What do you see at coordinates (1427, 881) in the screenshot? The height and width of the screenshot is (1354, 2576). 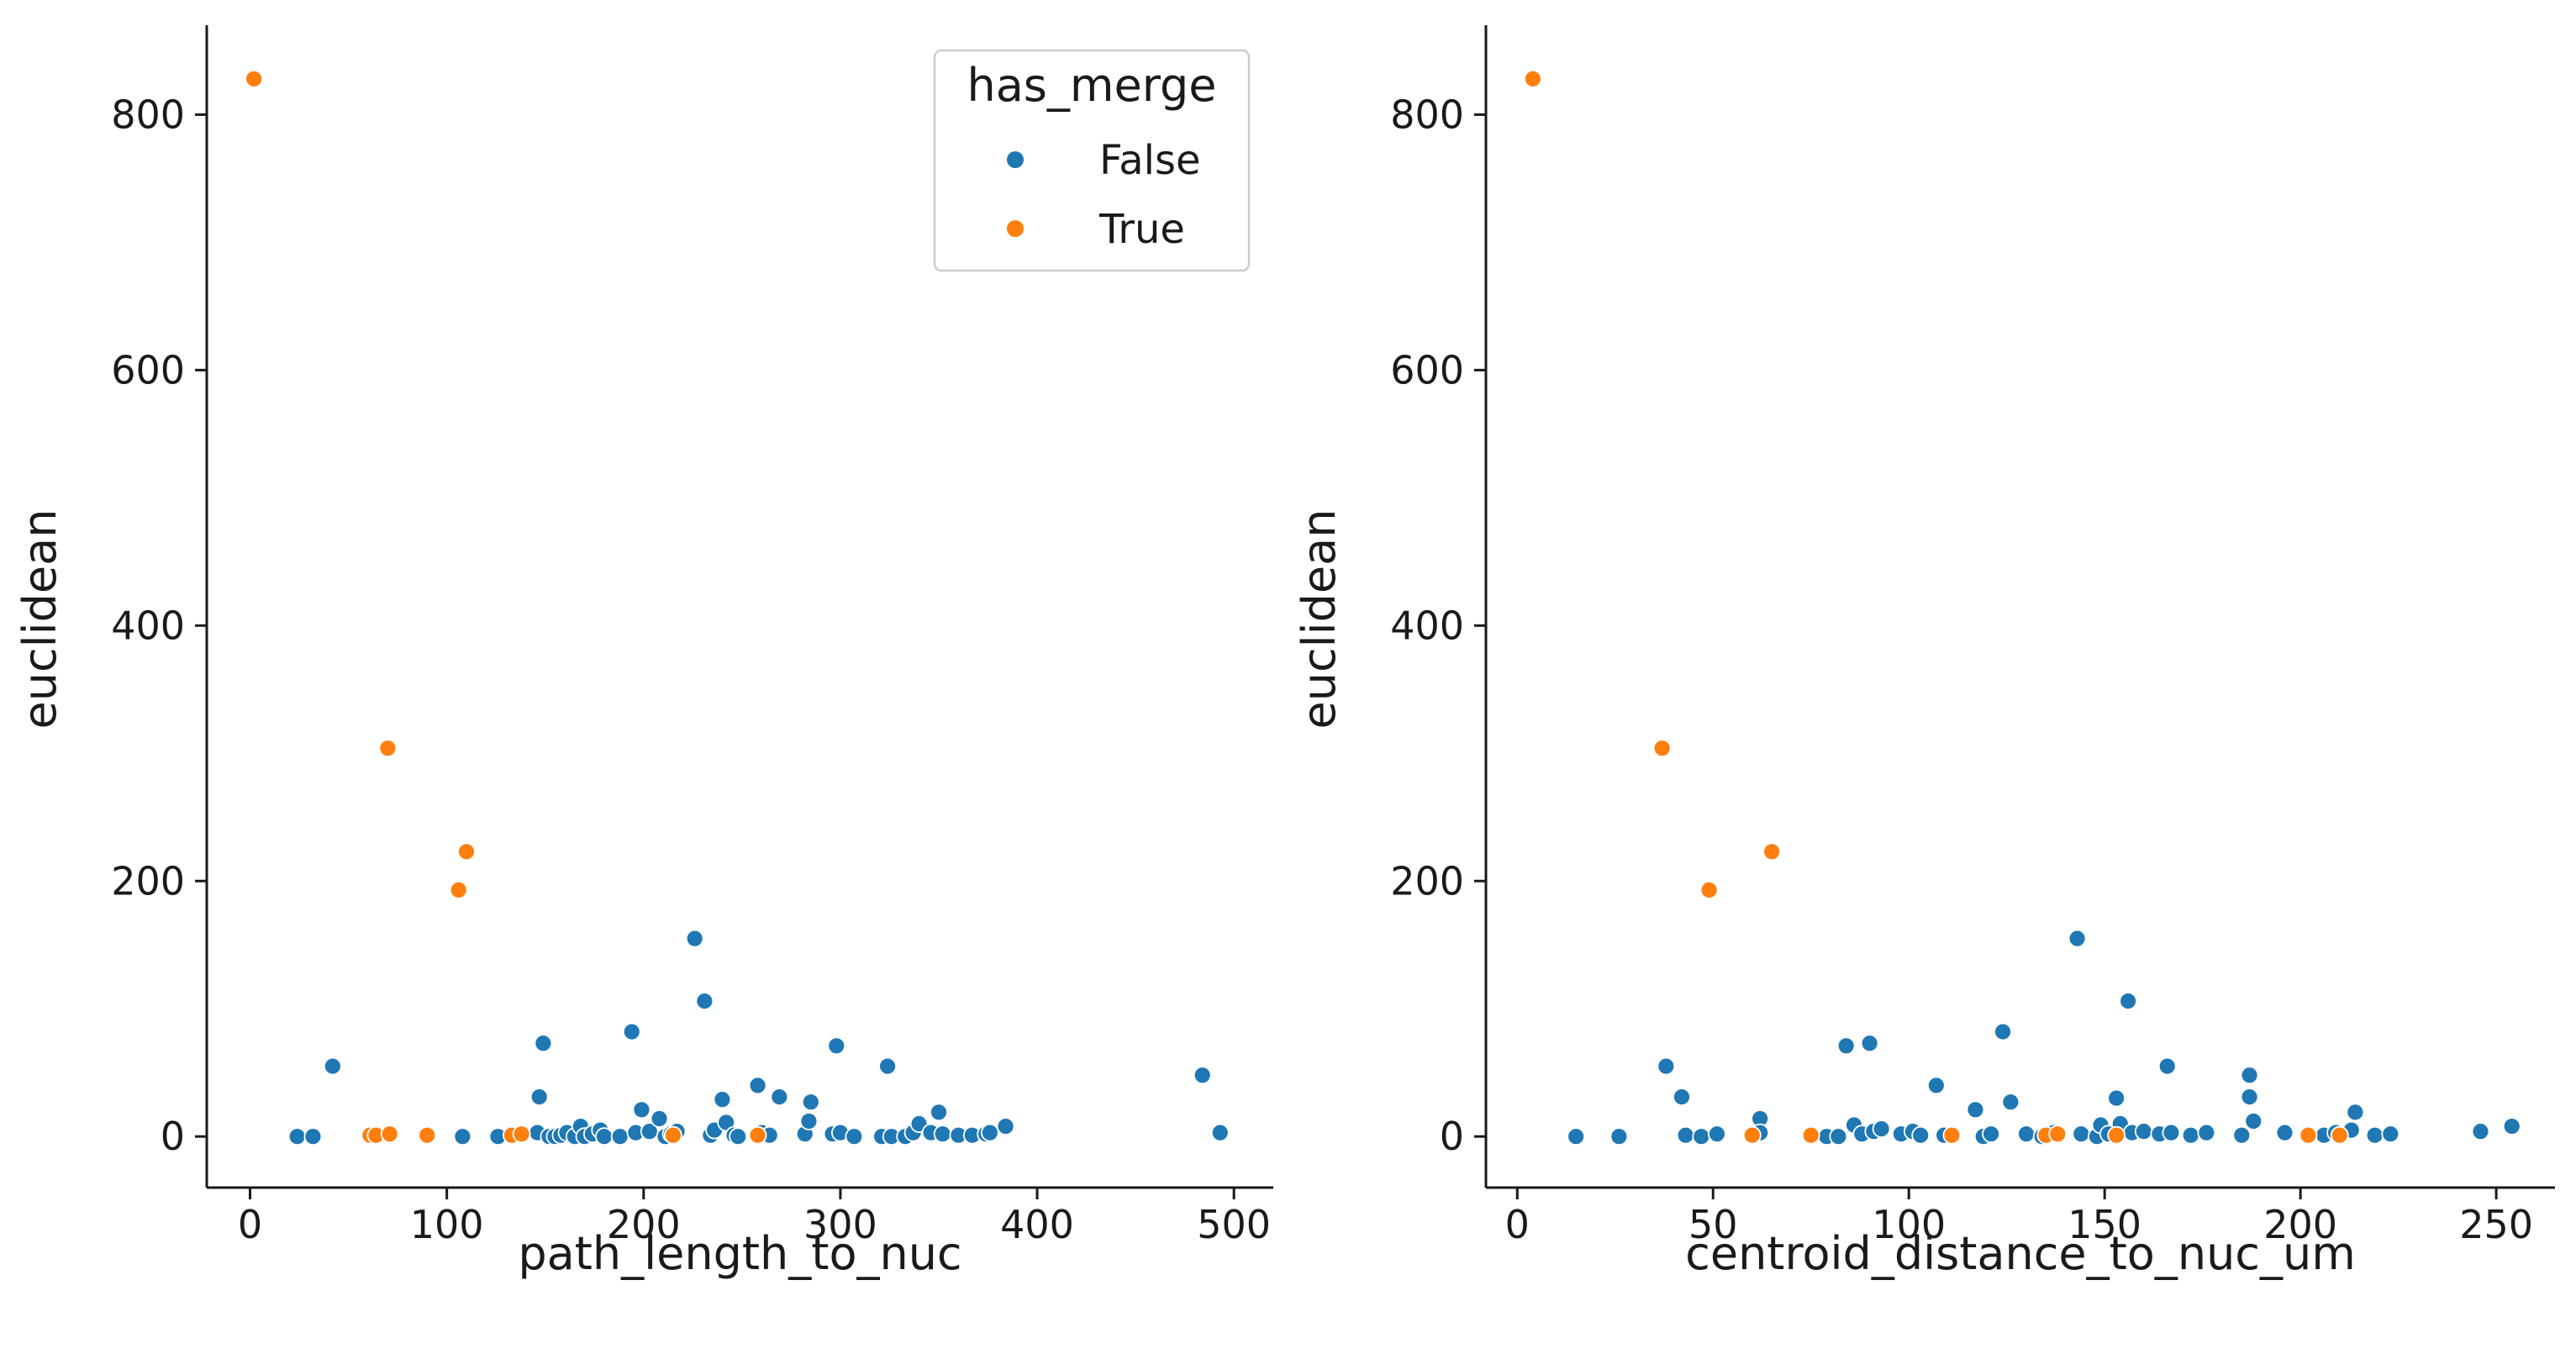 I see `y-tick-label: 200` at bounding box center [1427, 881].